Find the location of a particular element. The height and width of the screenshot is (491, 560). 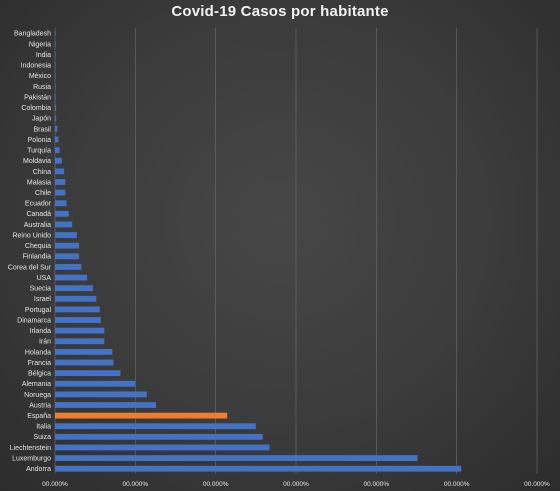

category-label: Andorra is located at coordinates (38, 469).